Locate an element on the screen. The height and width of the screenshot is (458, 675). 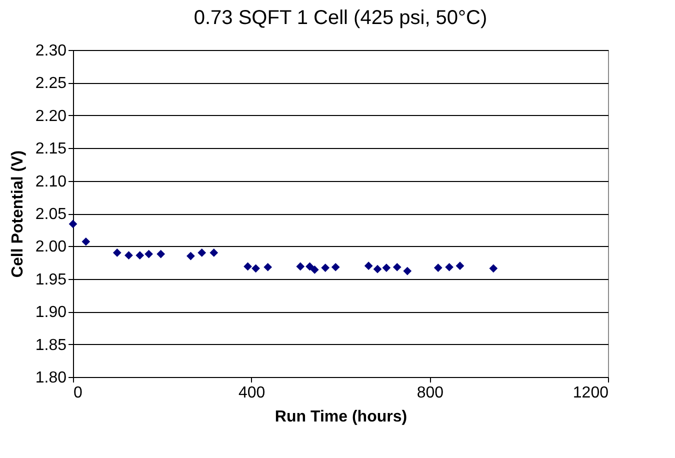
y-axis-title: Cell Potential (V) is located at coordinates (17, 214).